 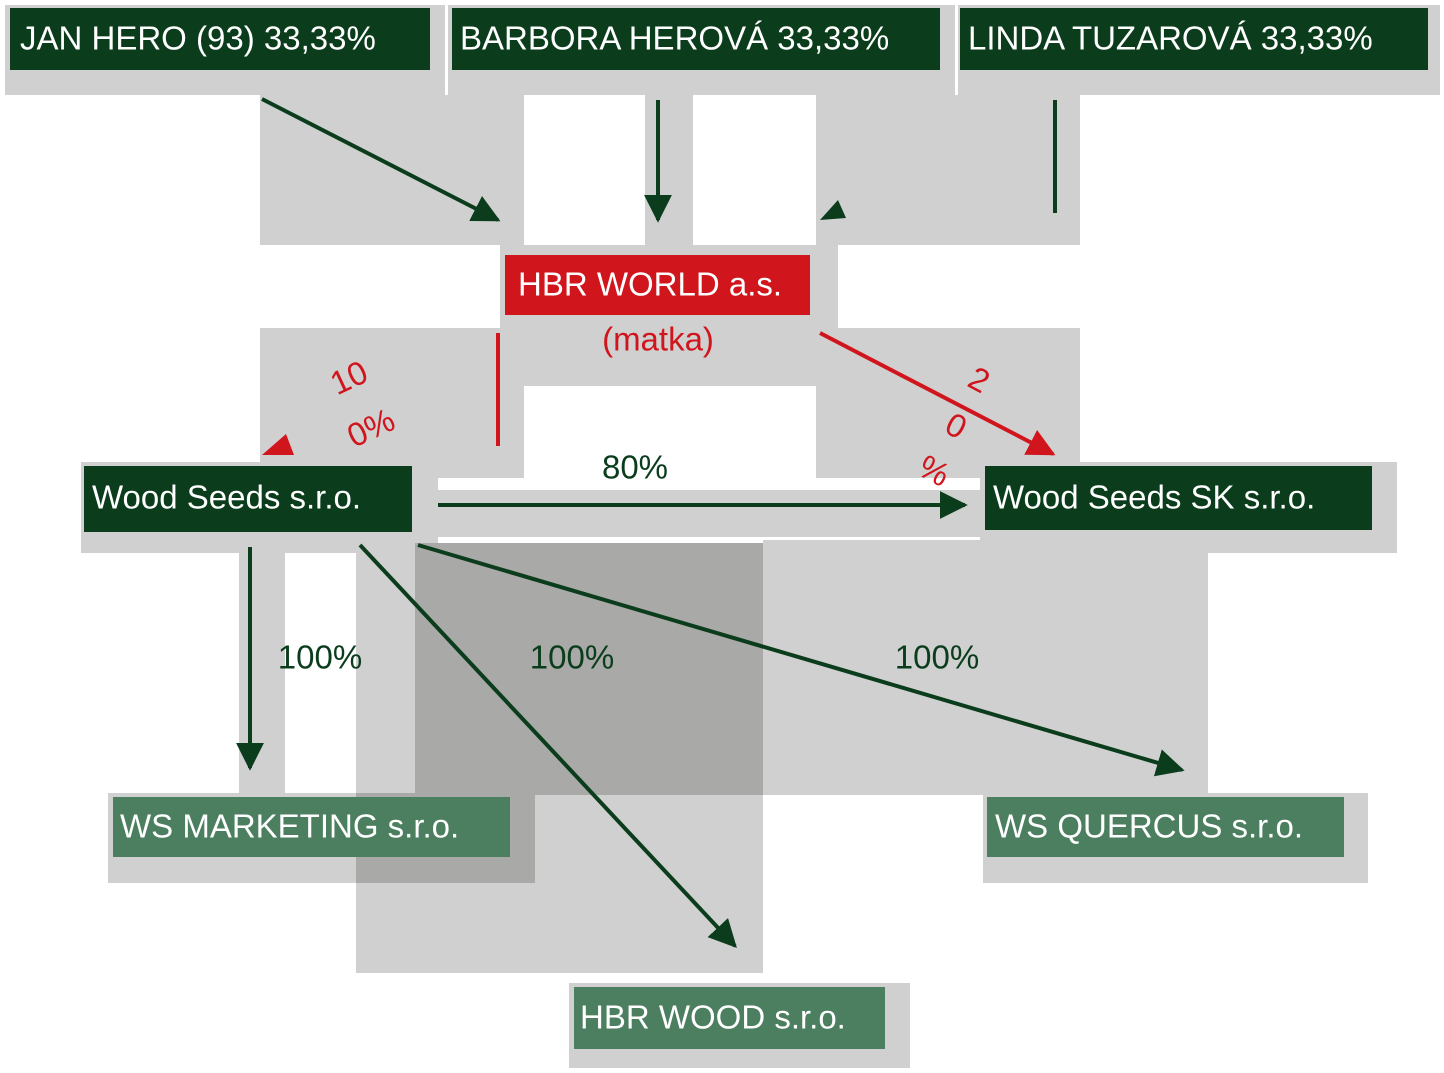 What do you see at coordinates (198, 38) in the screenshot?
I see `node-label: JAN HERO (93) 33,33%` at bounding box center [198, 38].